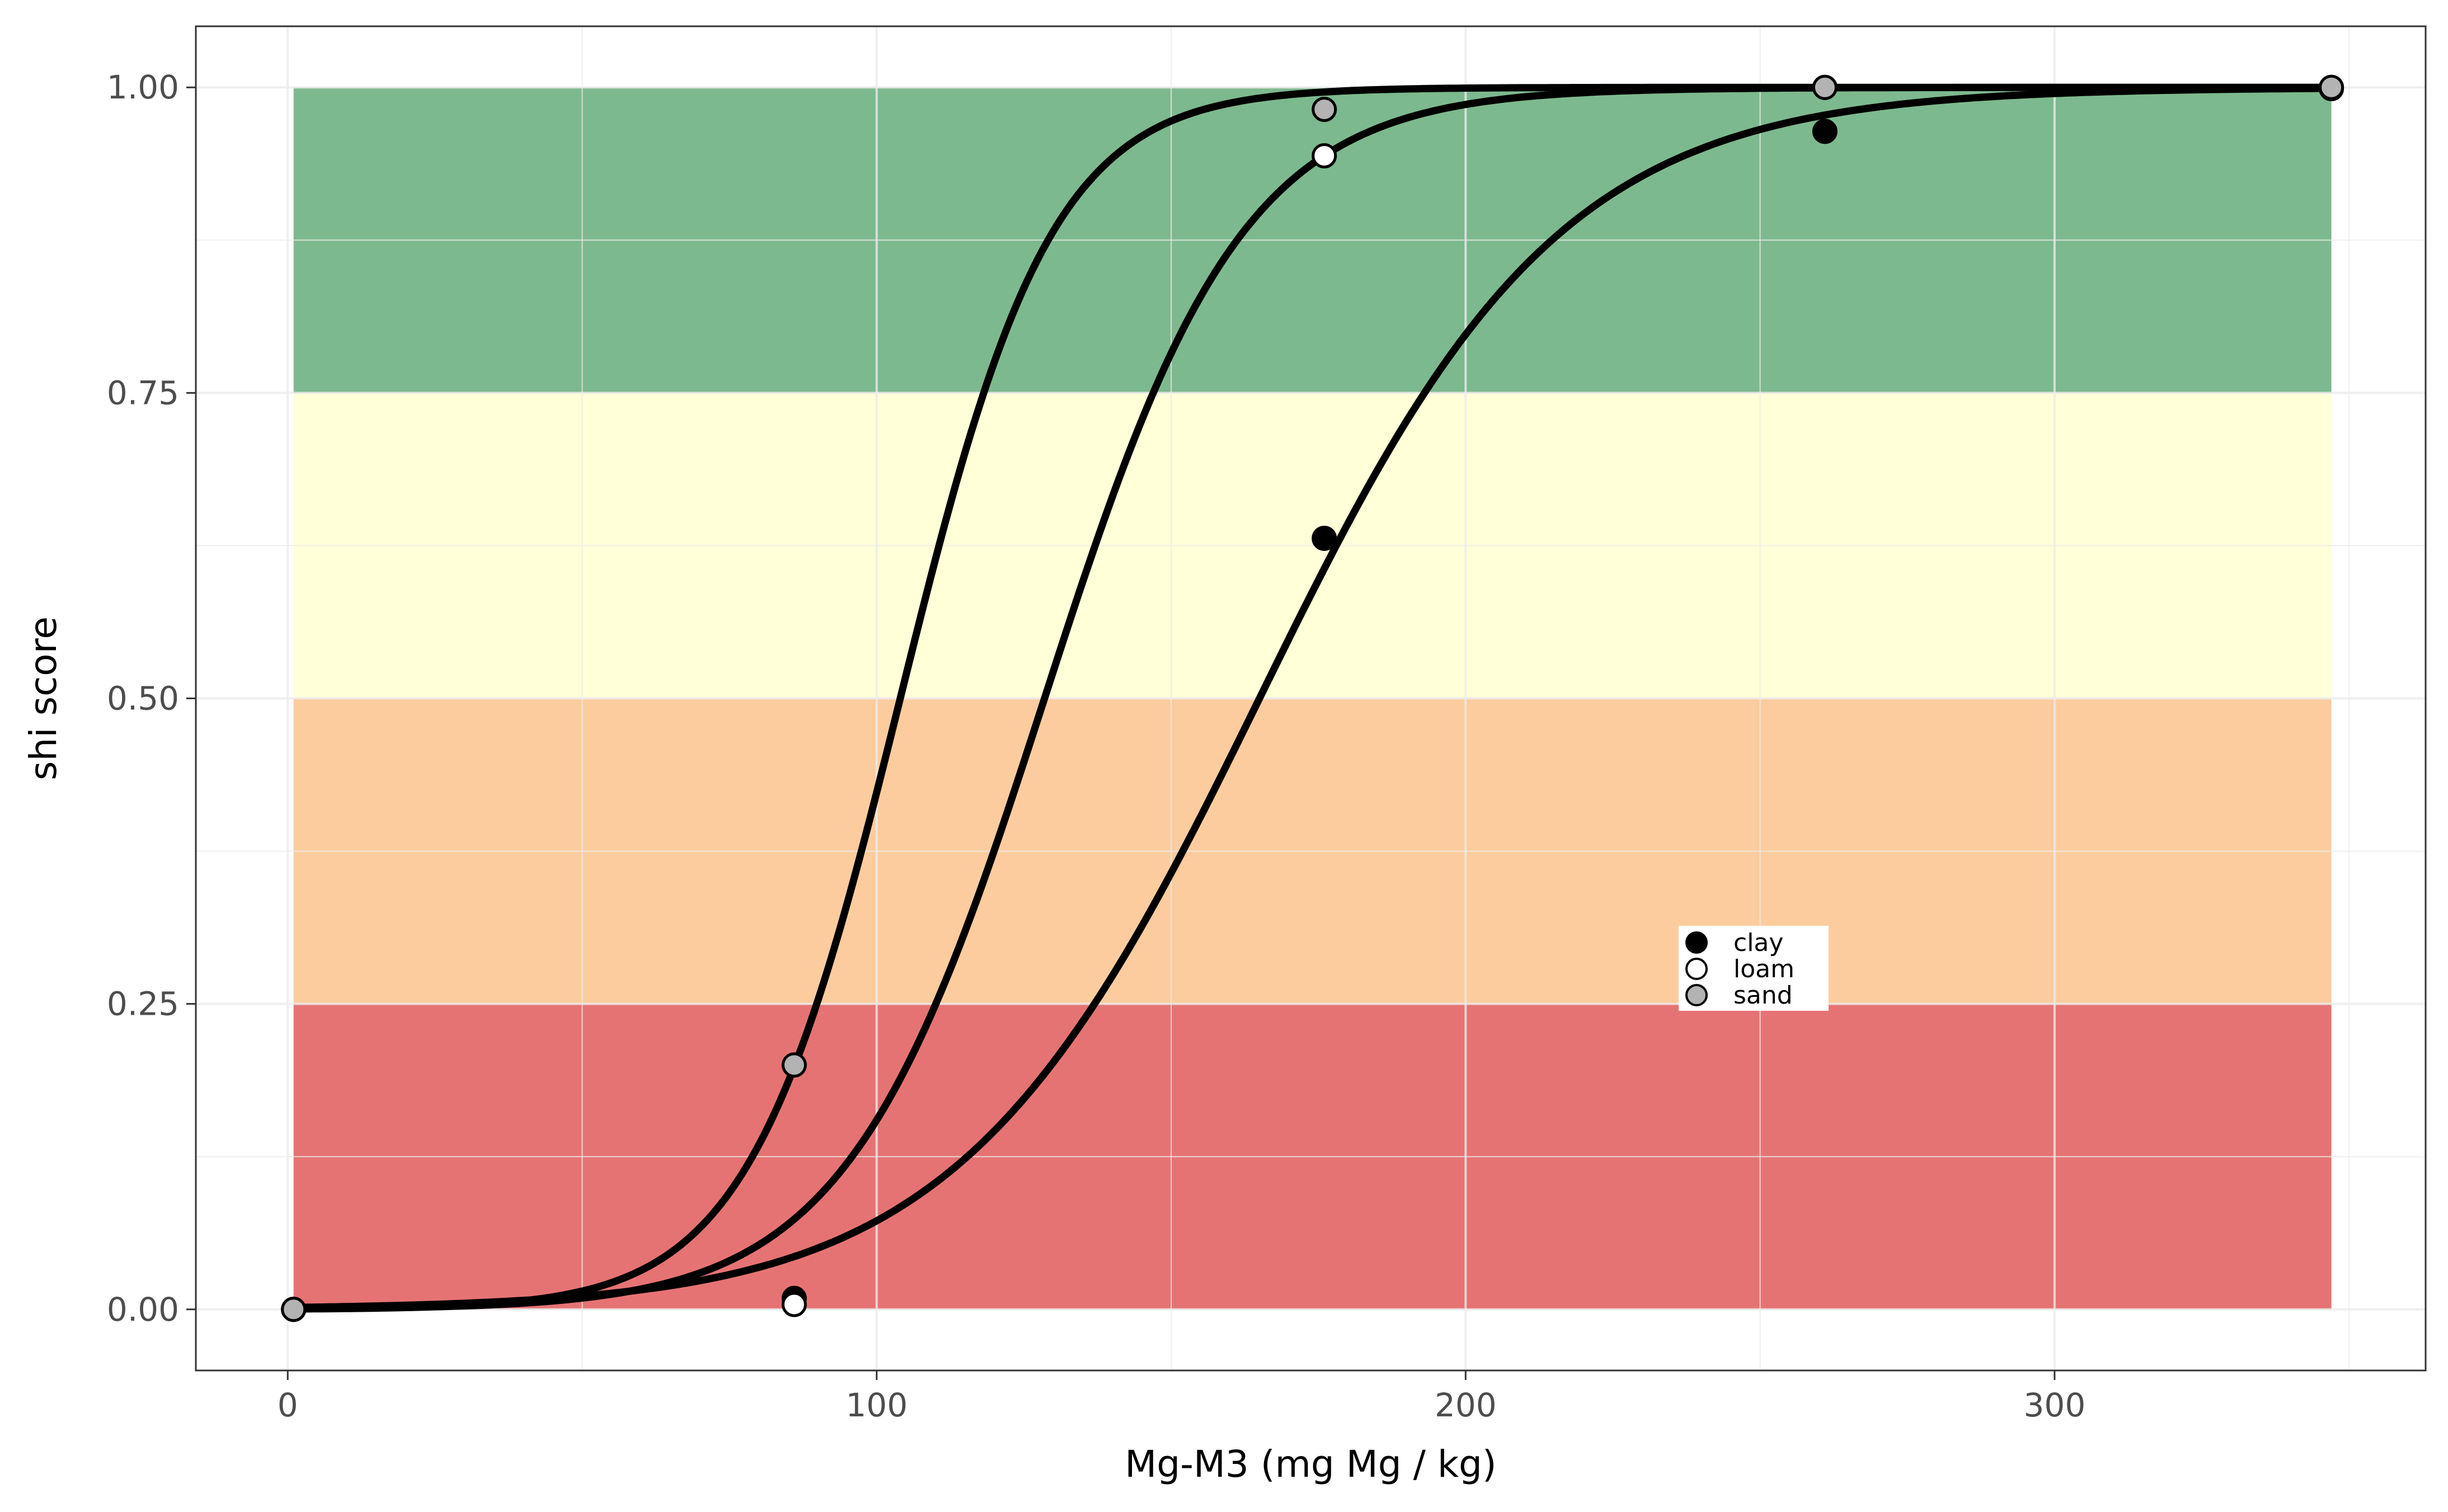 The width and height of the screenshot is (2448, 1512). I want to click on legend-label-sand: sand, so click(1763, 995).